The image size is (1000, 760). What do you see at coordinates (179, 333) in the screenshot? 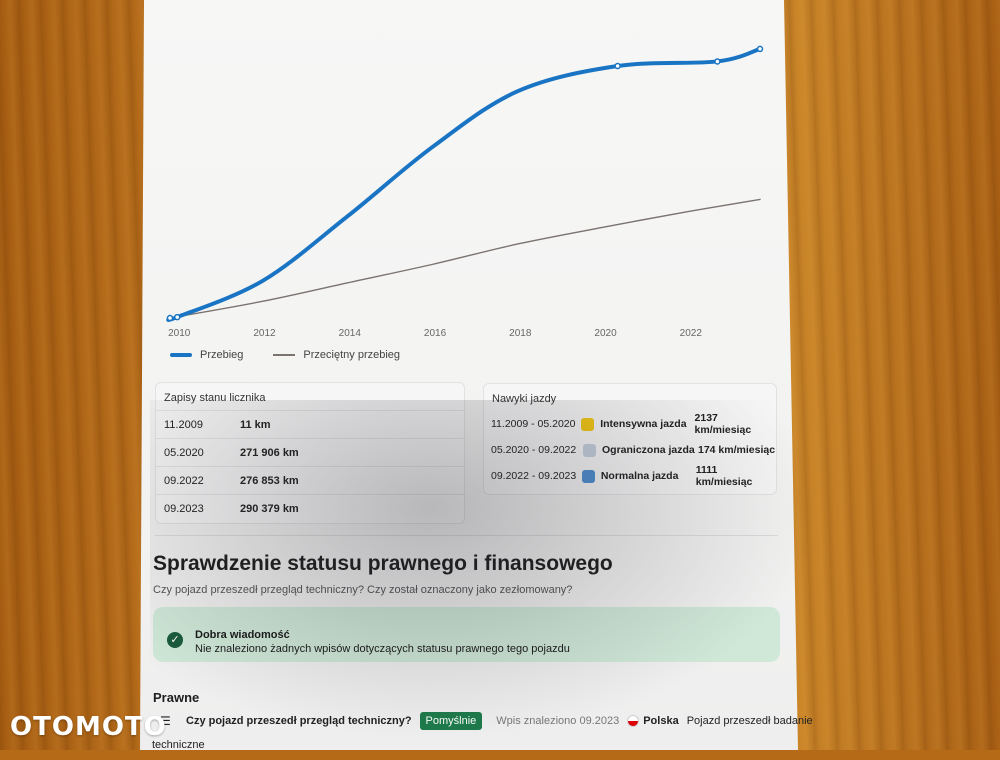
I see `x-tick-label: 2010` at bounding box center [179, 333].